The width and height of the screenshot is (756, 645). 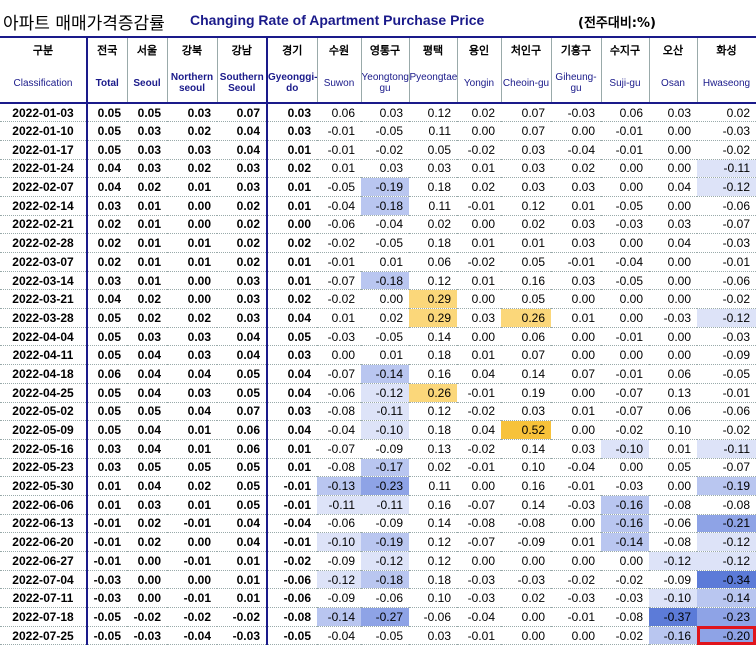 I want to click on cell-pyeongtaek: 0.14, so click(x=433, y=337).